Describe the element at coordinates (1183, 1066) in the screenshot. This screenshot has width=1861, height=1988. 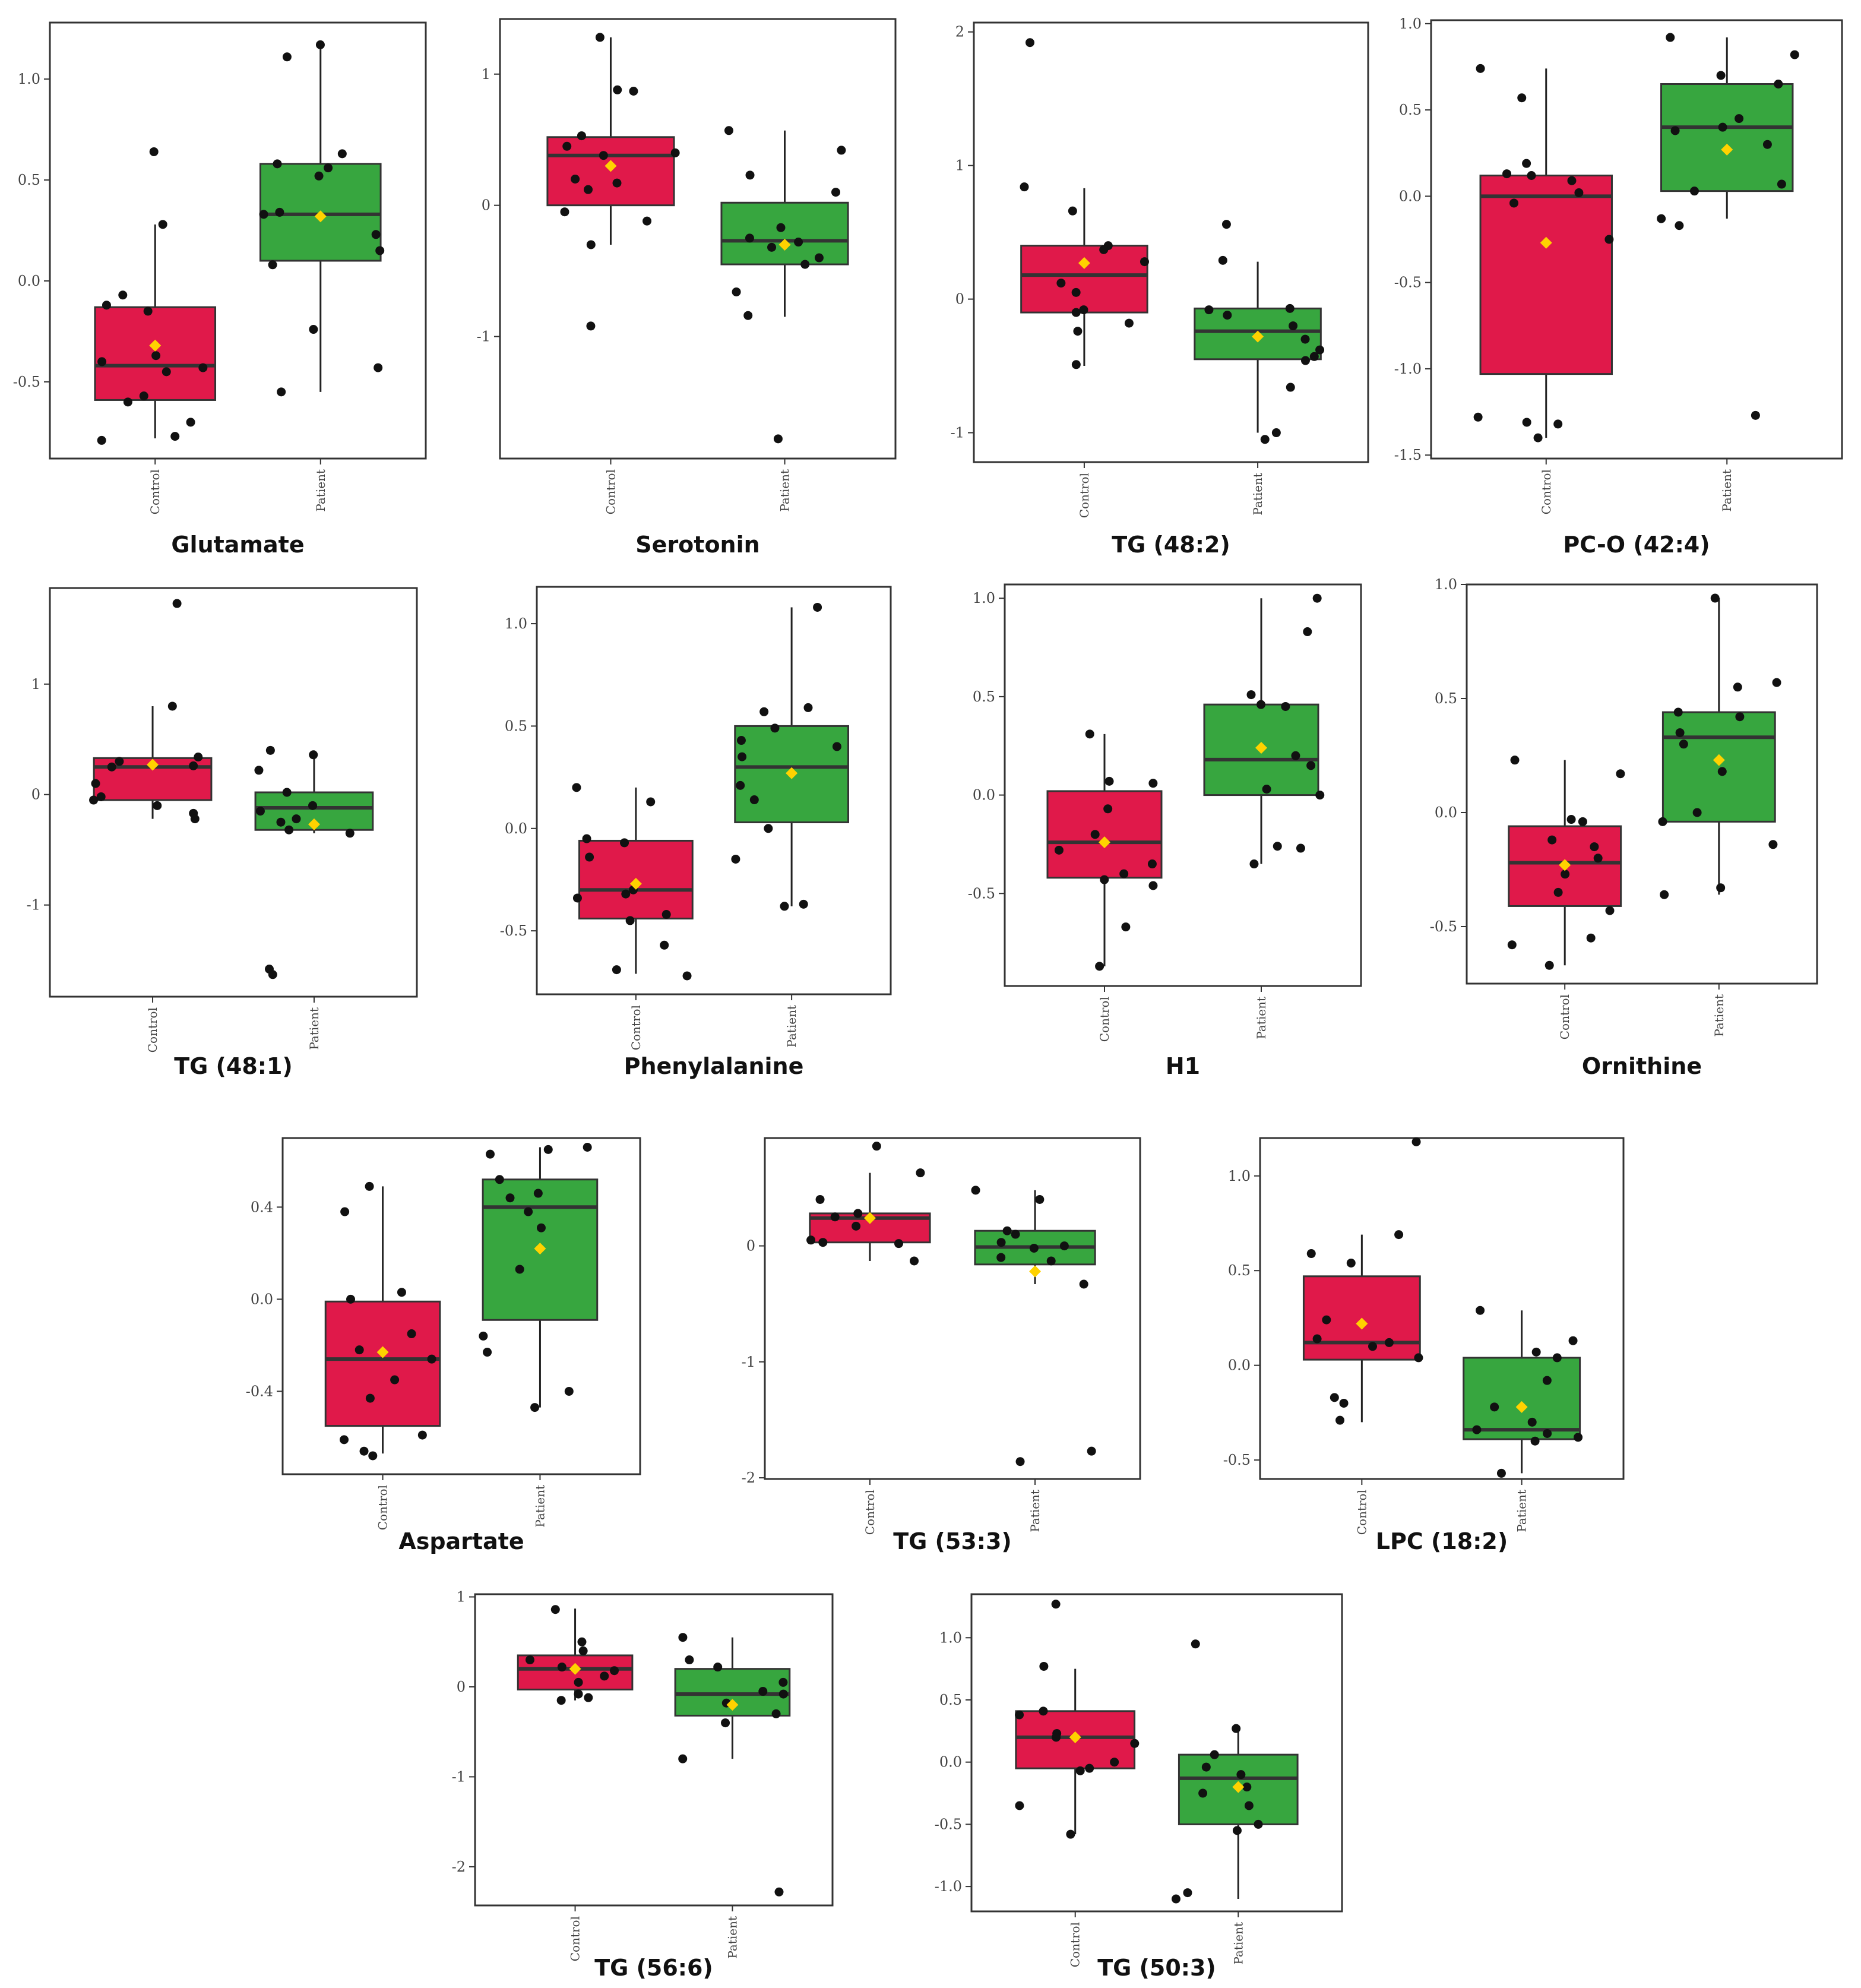
I see `panel-title: H1` at that location.